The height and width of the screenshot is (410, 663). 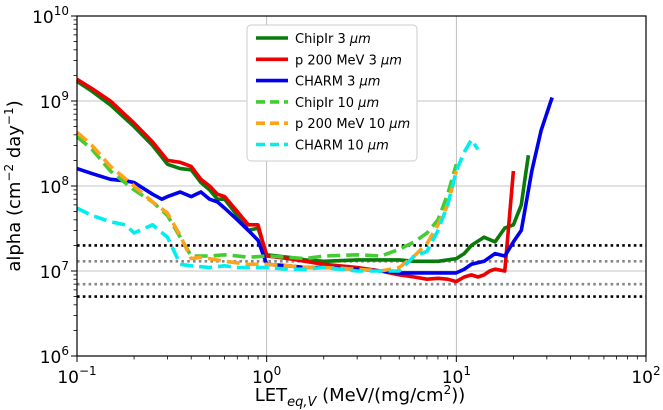 What do you see at coordinates (348, 60) in the screenshot?
I see `legend-label: p 200 MeV 3 μm` at bounding box center [348, 60].